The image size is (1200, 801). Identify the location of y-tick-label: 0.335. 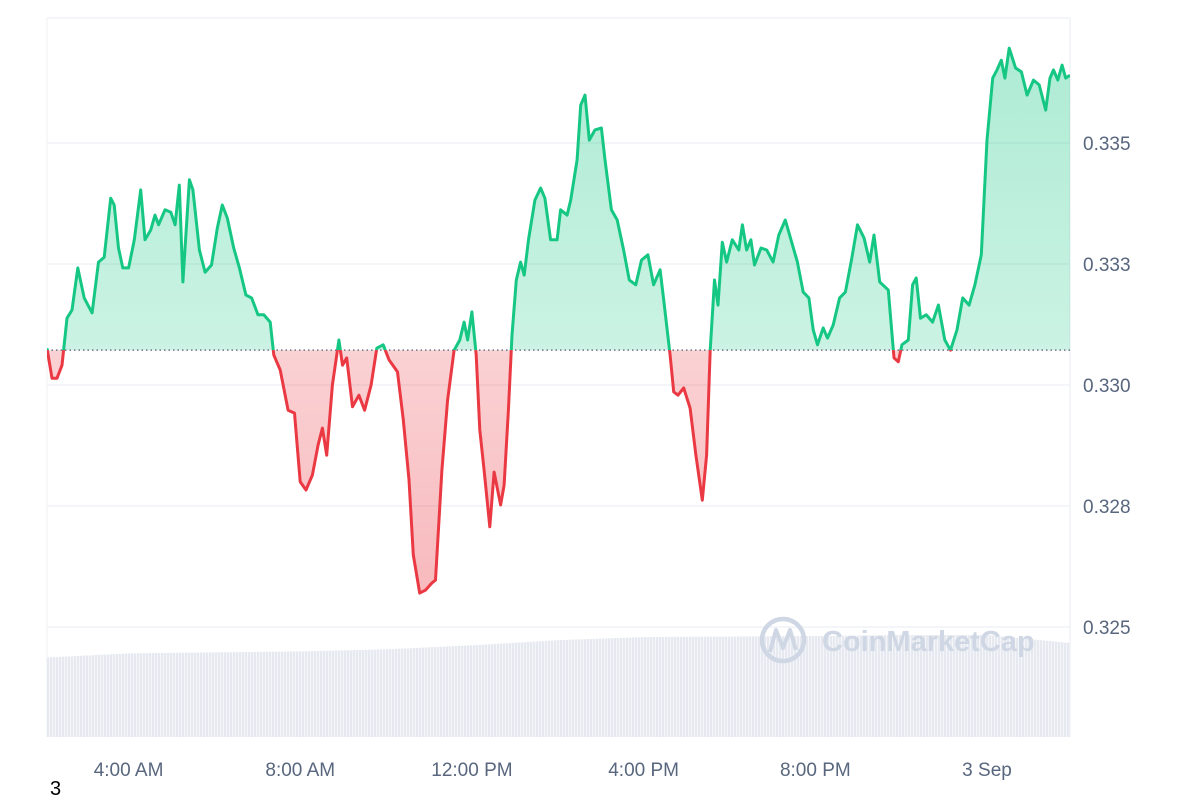
(1107, 144).